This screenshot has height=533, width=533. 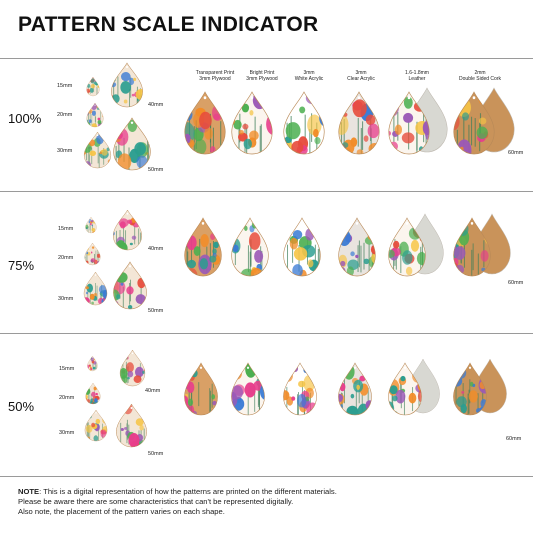 What do you see at coordinates (361, 79) in the screenshot?
I see `material-label-line: Clear Acrylic` at bounding box center [361, 79].